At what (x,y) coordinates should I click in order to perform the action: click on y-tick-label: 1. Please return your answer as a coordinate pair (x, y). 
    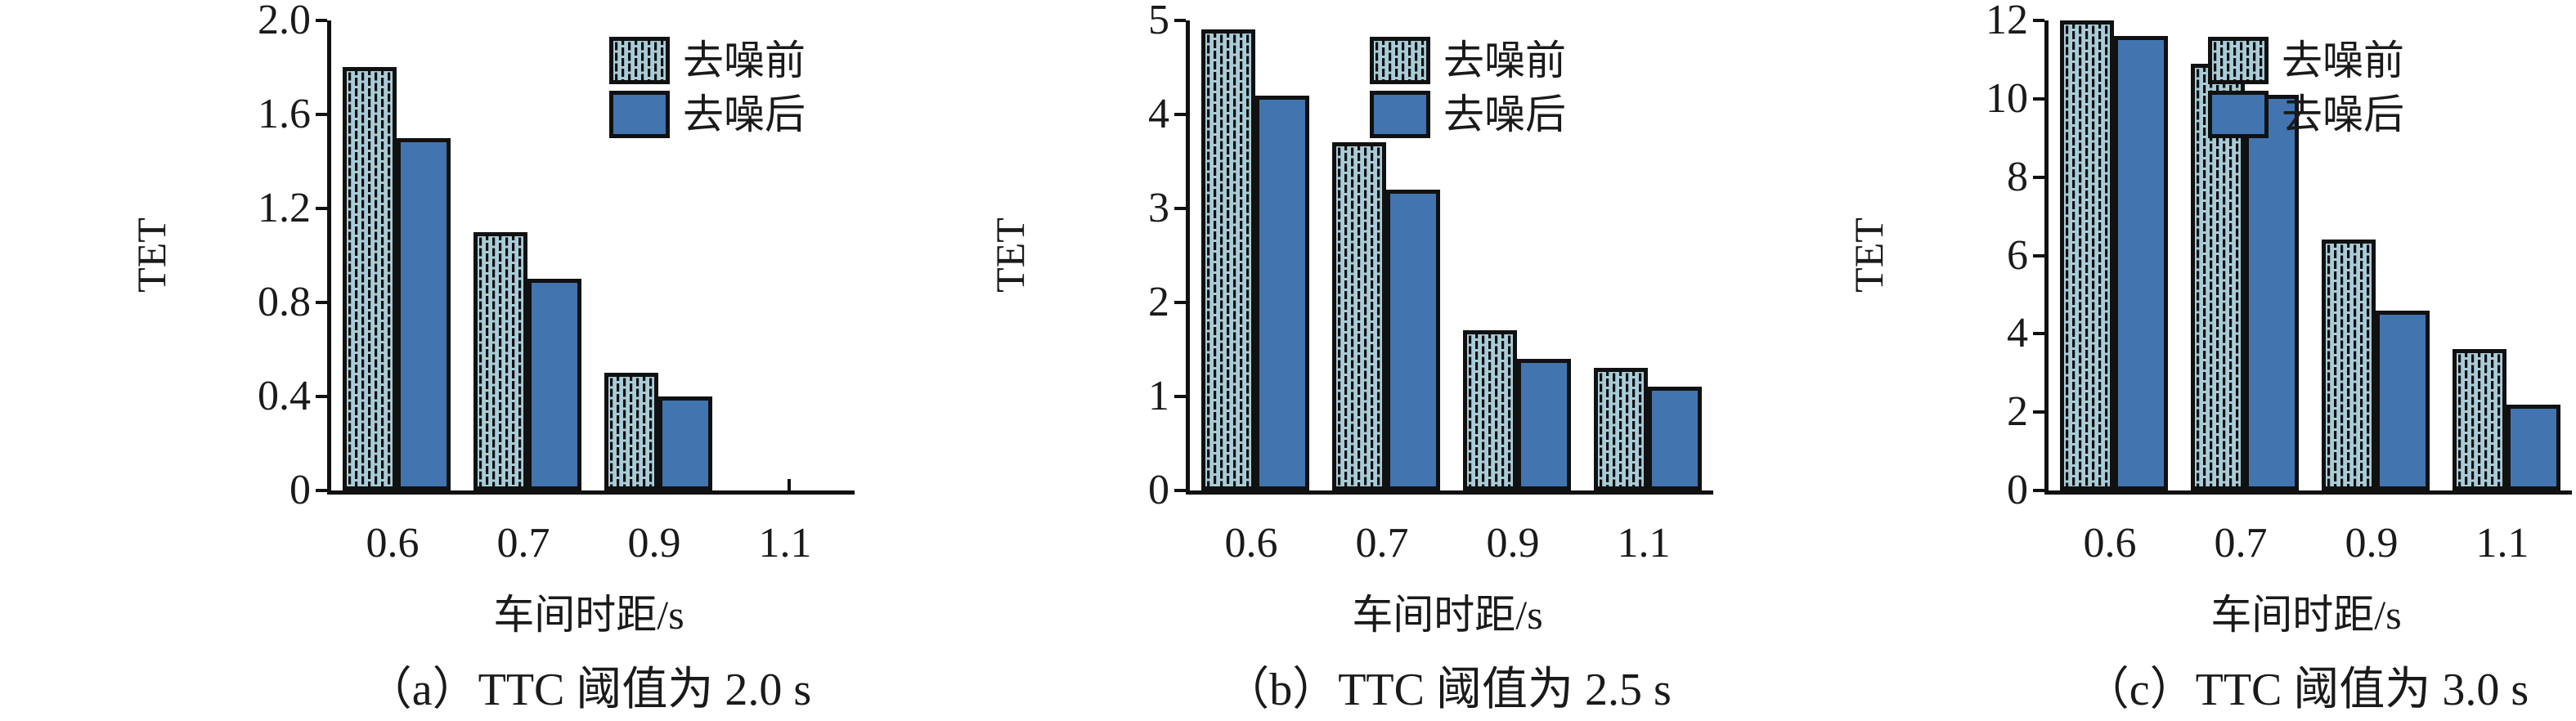
    Looking at the image, I should click on (1159, 396).